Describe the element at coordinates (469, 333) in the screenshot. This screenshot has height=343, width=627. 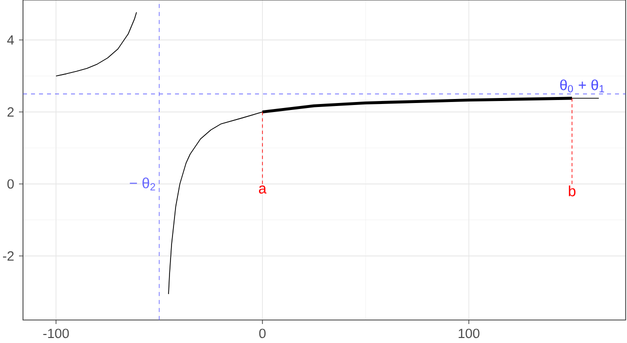
I see `x-tick-label: 100` at that location.